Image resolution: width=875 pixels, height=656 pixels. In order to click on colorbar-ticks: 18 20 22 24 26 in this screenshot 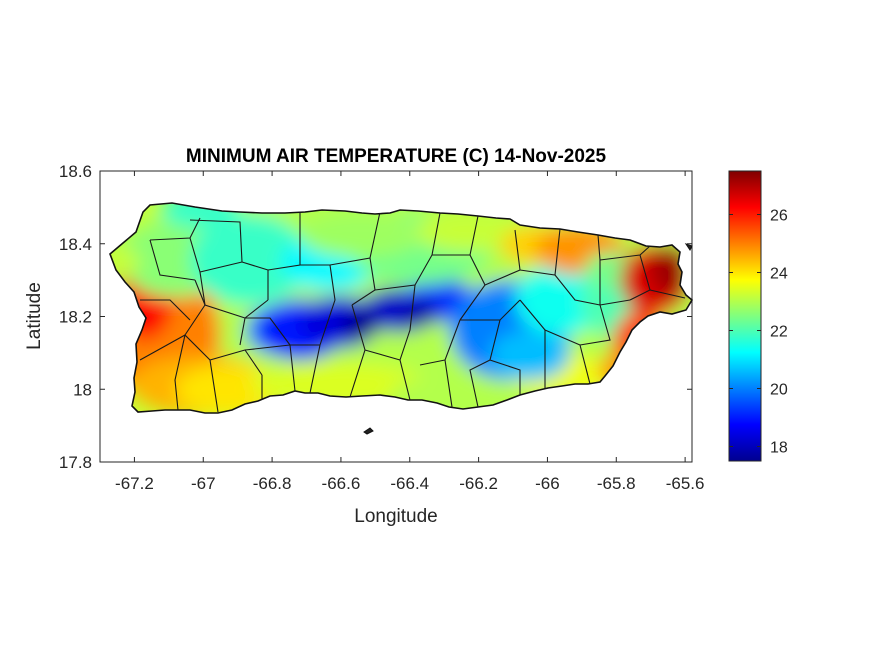, I will do `click(758, 332)`.